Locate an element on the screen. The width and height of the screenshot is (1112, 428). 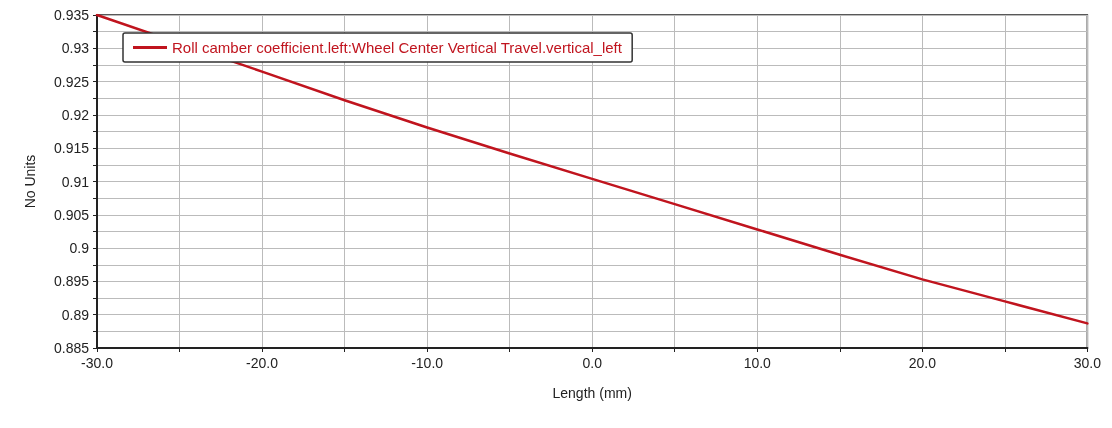
y-tick-label: 0.92 is located at coordinates (75, 114).